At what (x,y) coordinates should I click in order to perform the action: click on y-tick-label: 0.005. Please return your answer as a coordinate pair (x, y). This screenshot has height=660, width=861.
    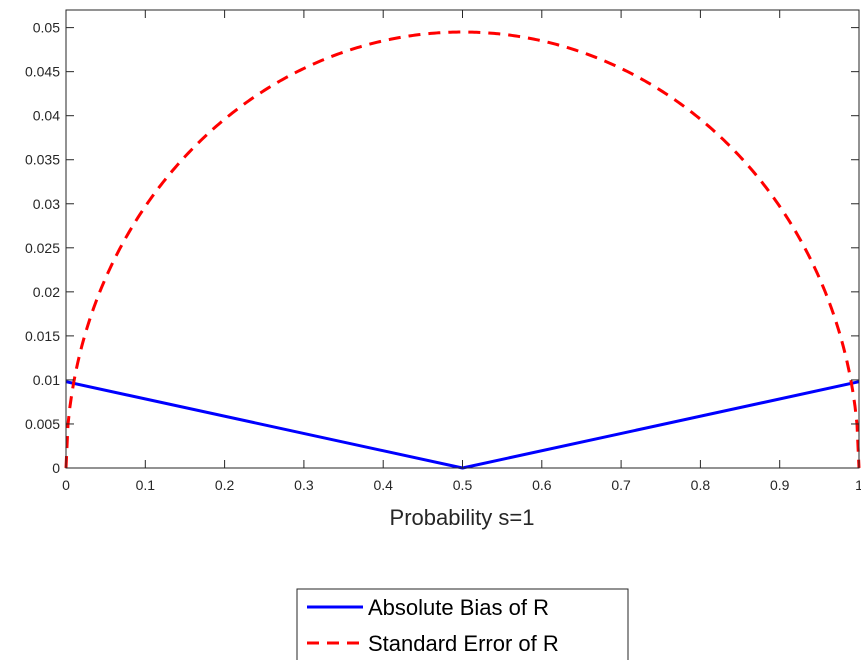
    Looking at the image, I should click on (42, 424).